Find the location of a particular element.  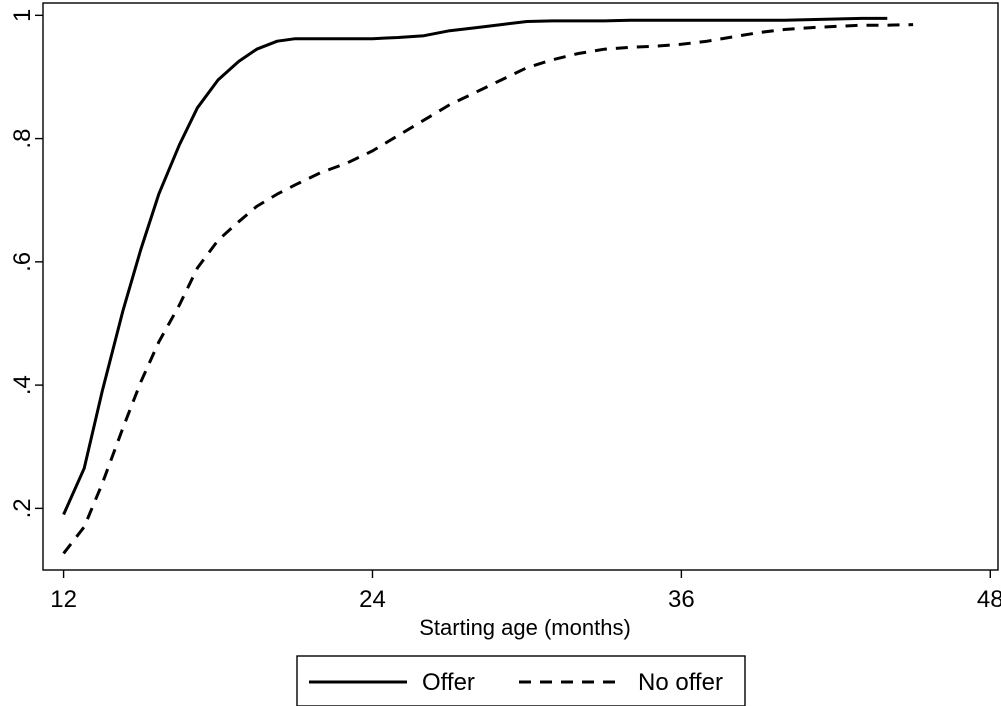

legend-label-no-offer: No offer is located at coordinates (680, 682).